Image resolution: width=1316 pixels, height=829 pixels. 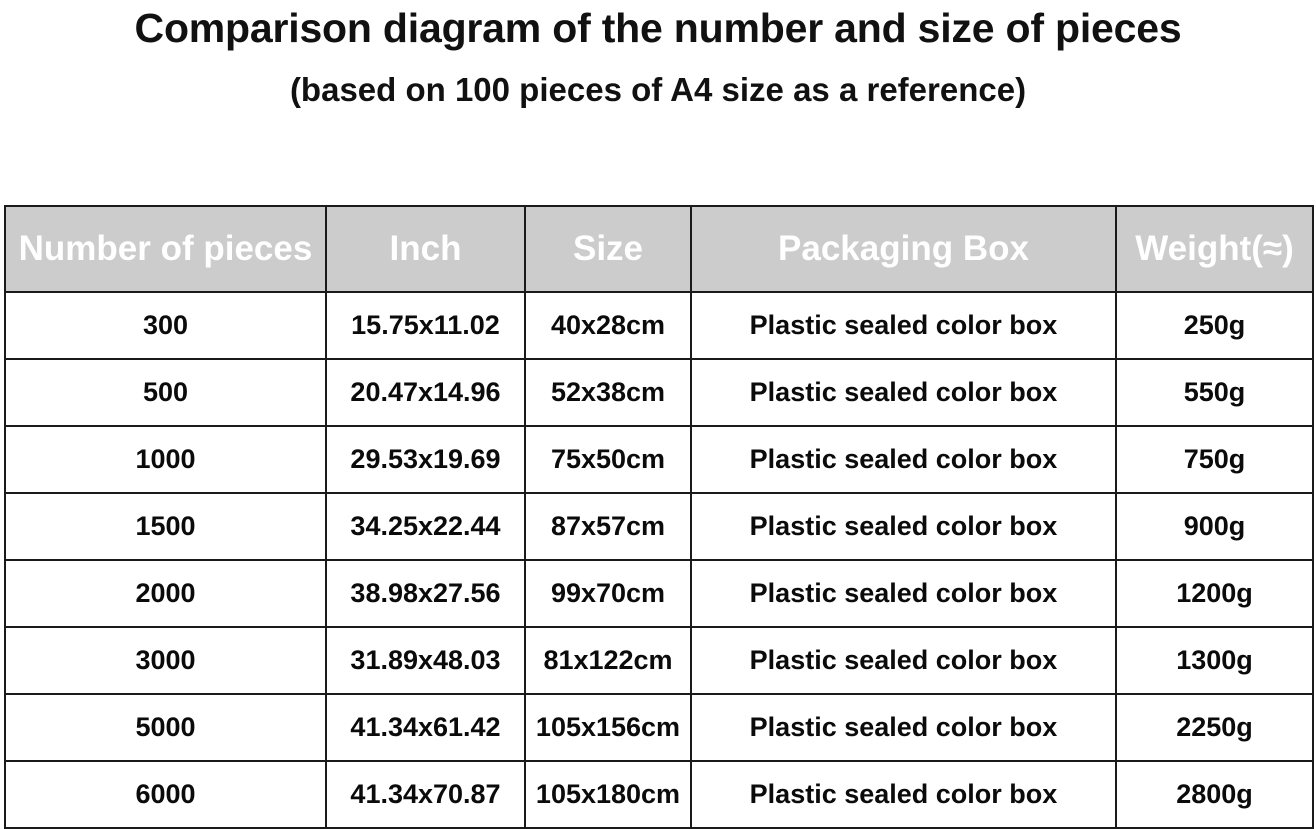 What do you see at coordinates (425, 459) in the screenshot?
I see `cell-inch: 29.53x19.69` at bounding box center [425, 459].